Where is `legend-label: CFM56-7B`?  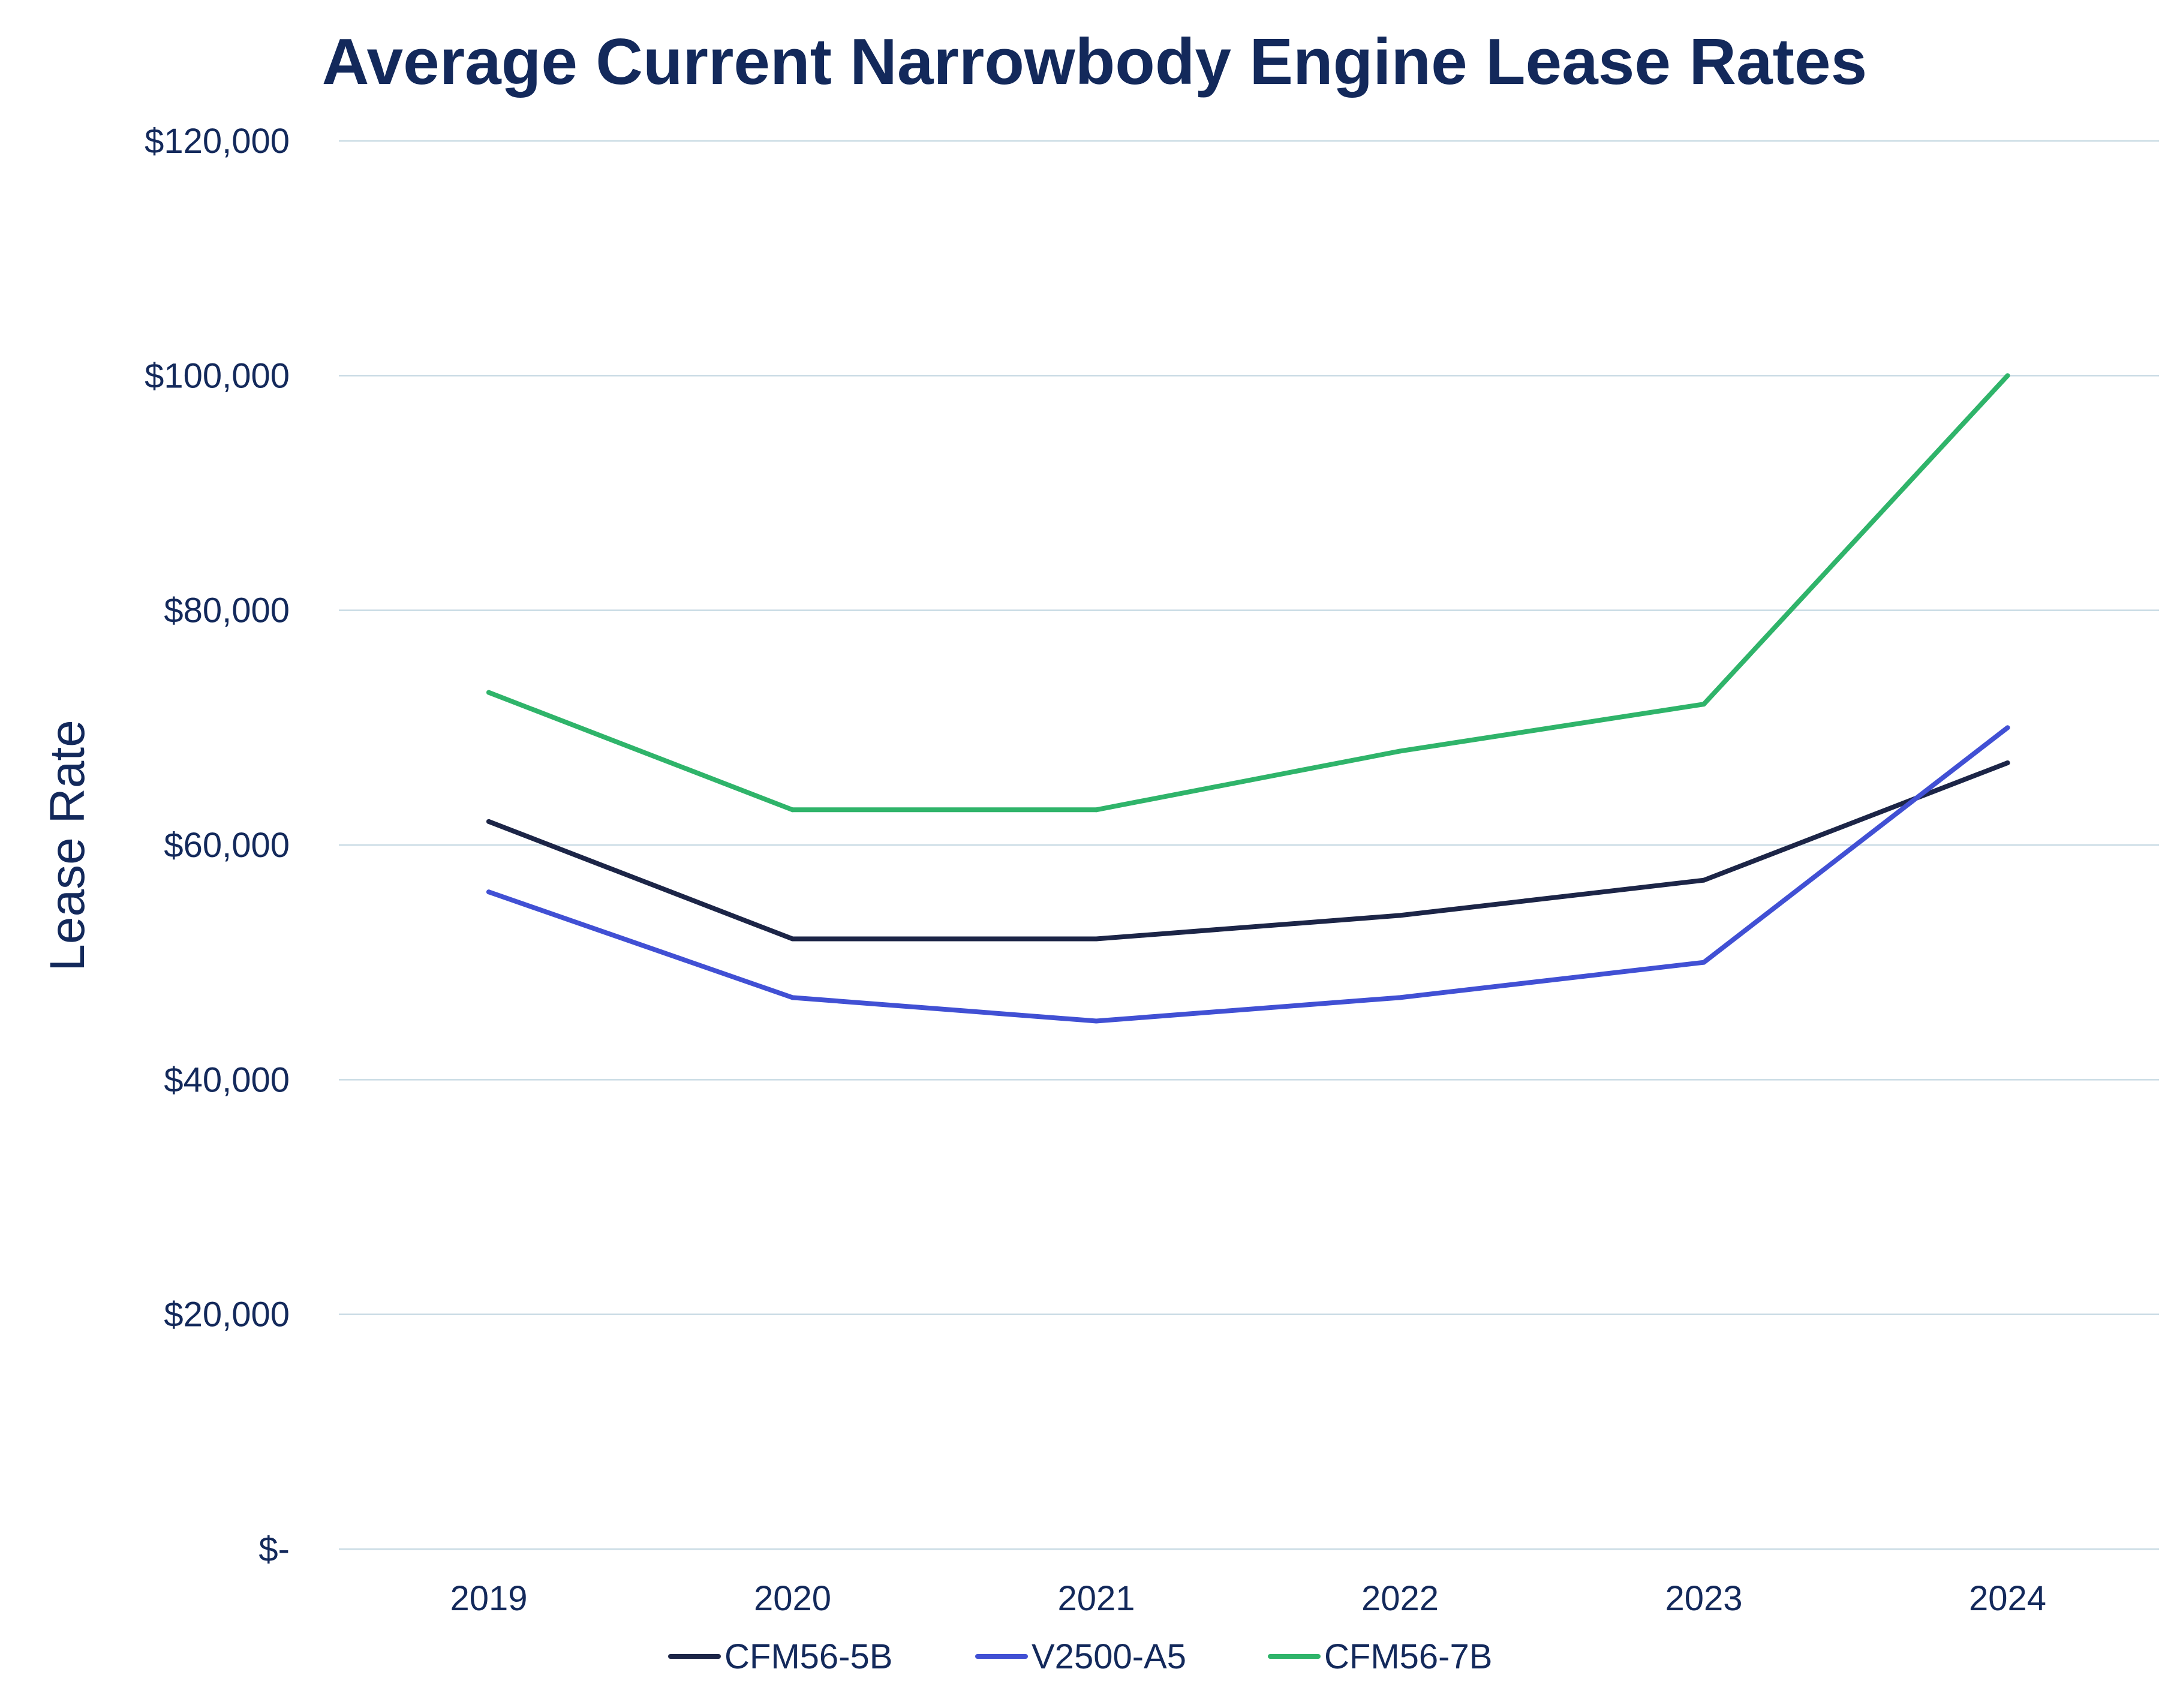 legend-label: CFM56-7B is located at coordinates (1408, 1656).